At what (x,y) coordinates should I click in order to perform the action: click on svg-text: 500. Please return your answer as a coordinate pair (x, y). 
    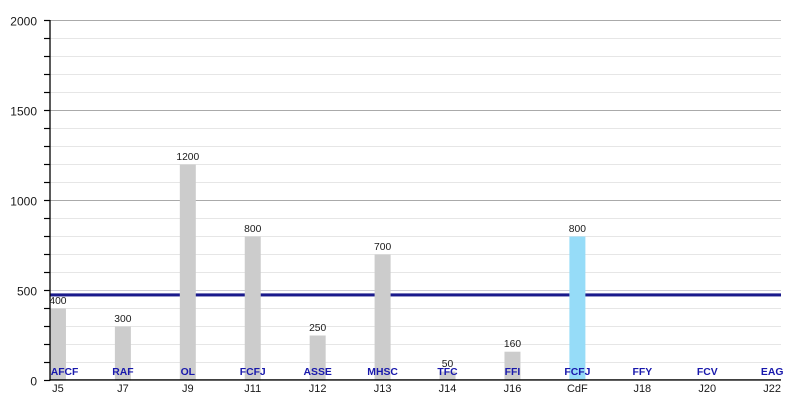
    Looking at the image, I should click on (27, 292).